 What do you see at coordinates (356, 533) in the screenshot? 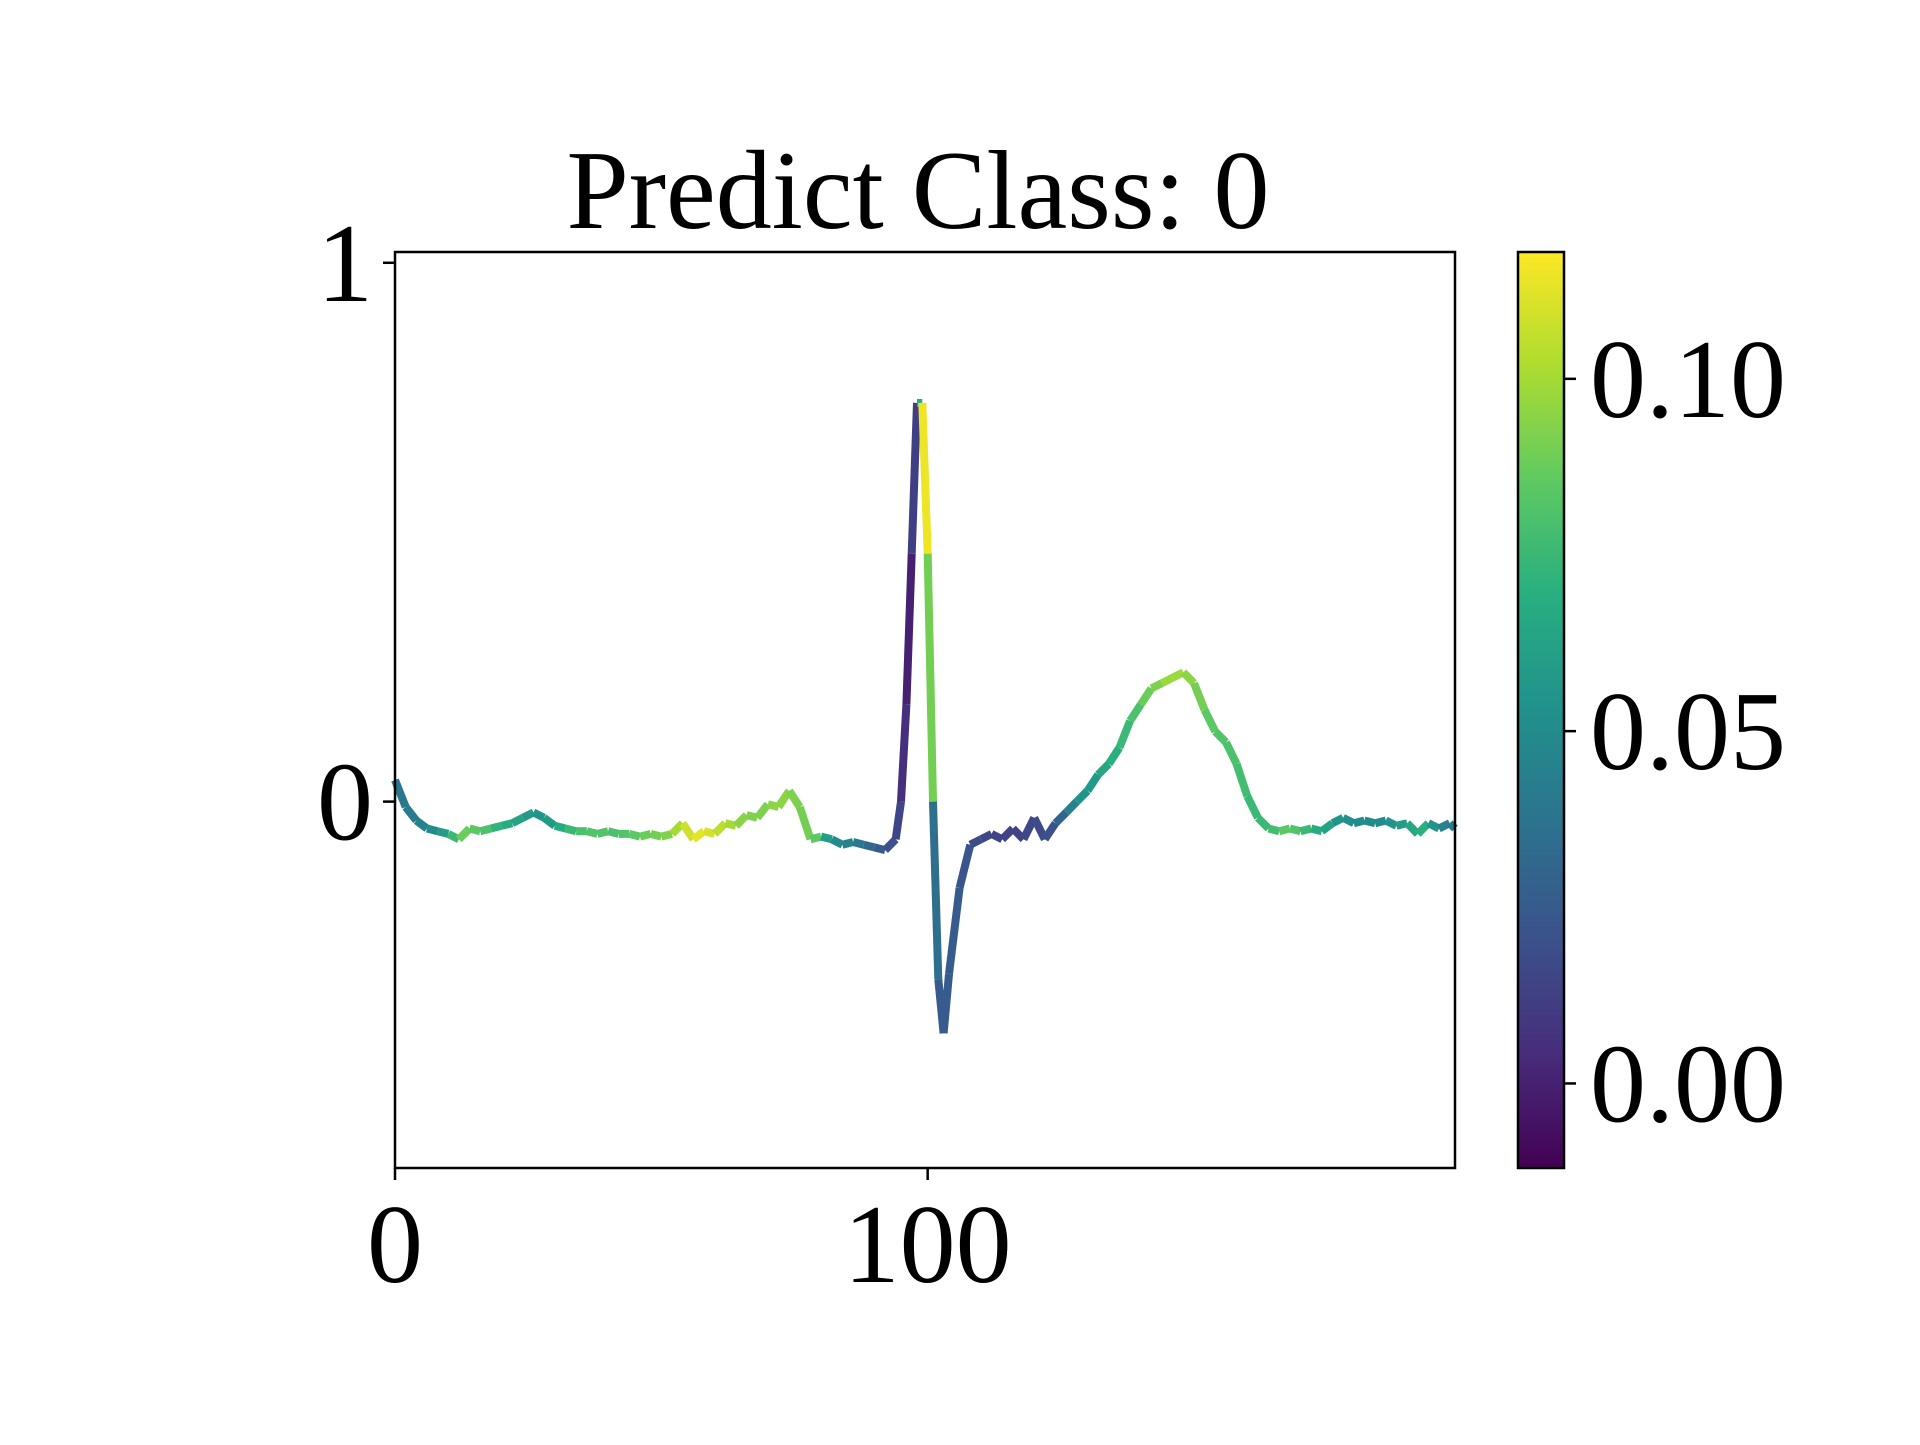
I see `y-axis: 01` at bounding box center [356, 533].